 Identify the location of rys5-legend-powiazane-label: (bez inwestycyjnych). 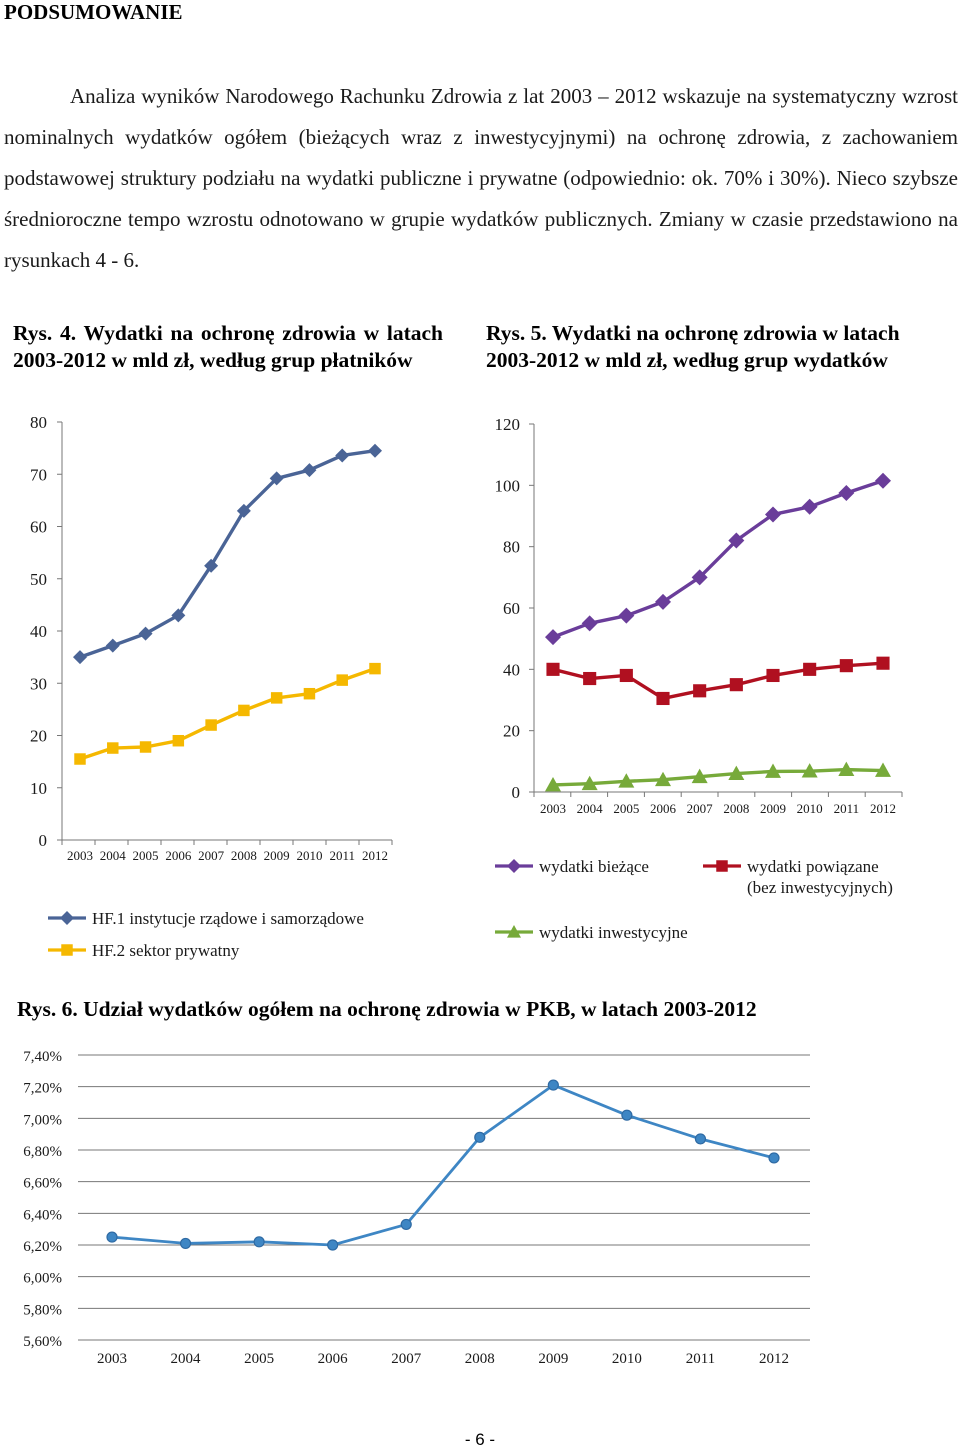
(820, 887).